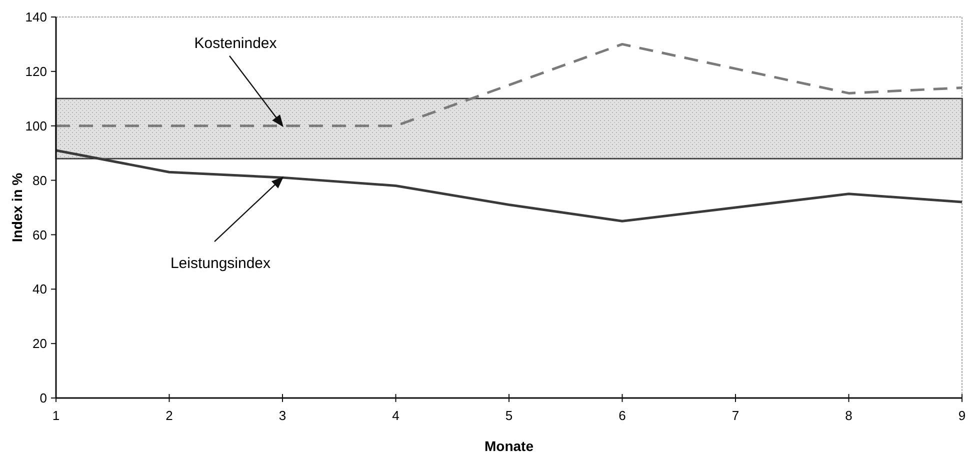 The height and width of the screenshot is (467, 980). What do you see at coordinates (39, 234) in the screenshot?
I see `y-tick-label: 60` at bounding box center [39, 234].